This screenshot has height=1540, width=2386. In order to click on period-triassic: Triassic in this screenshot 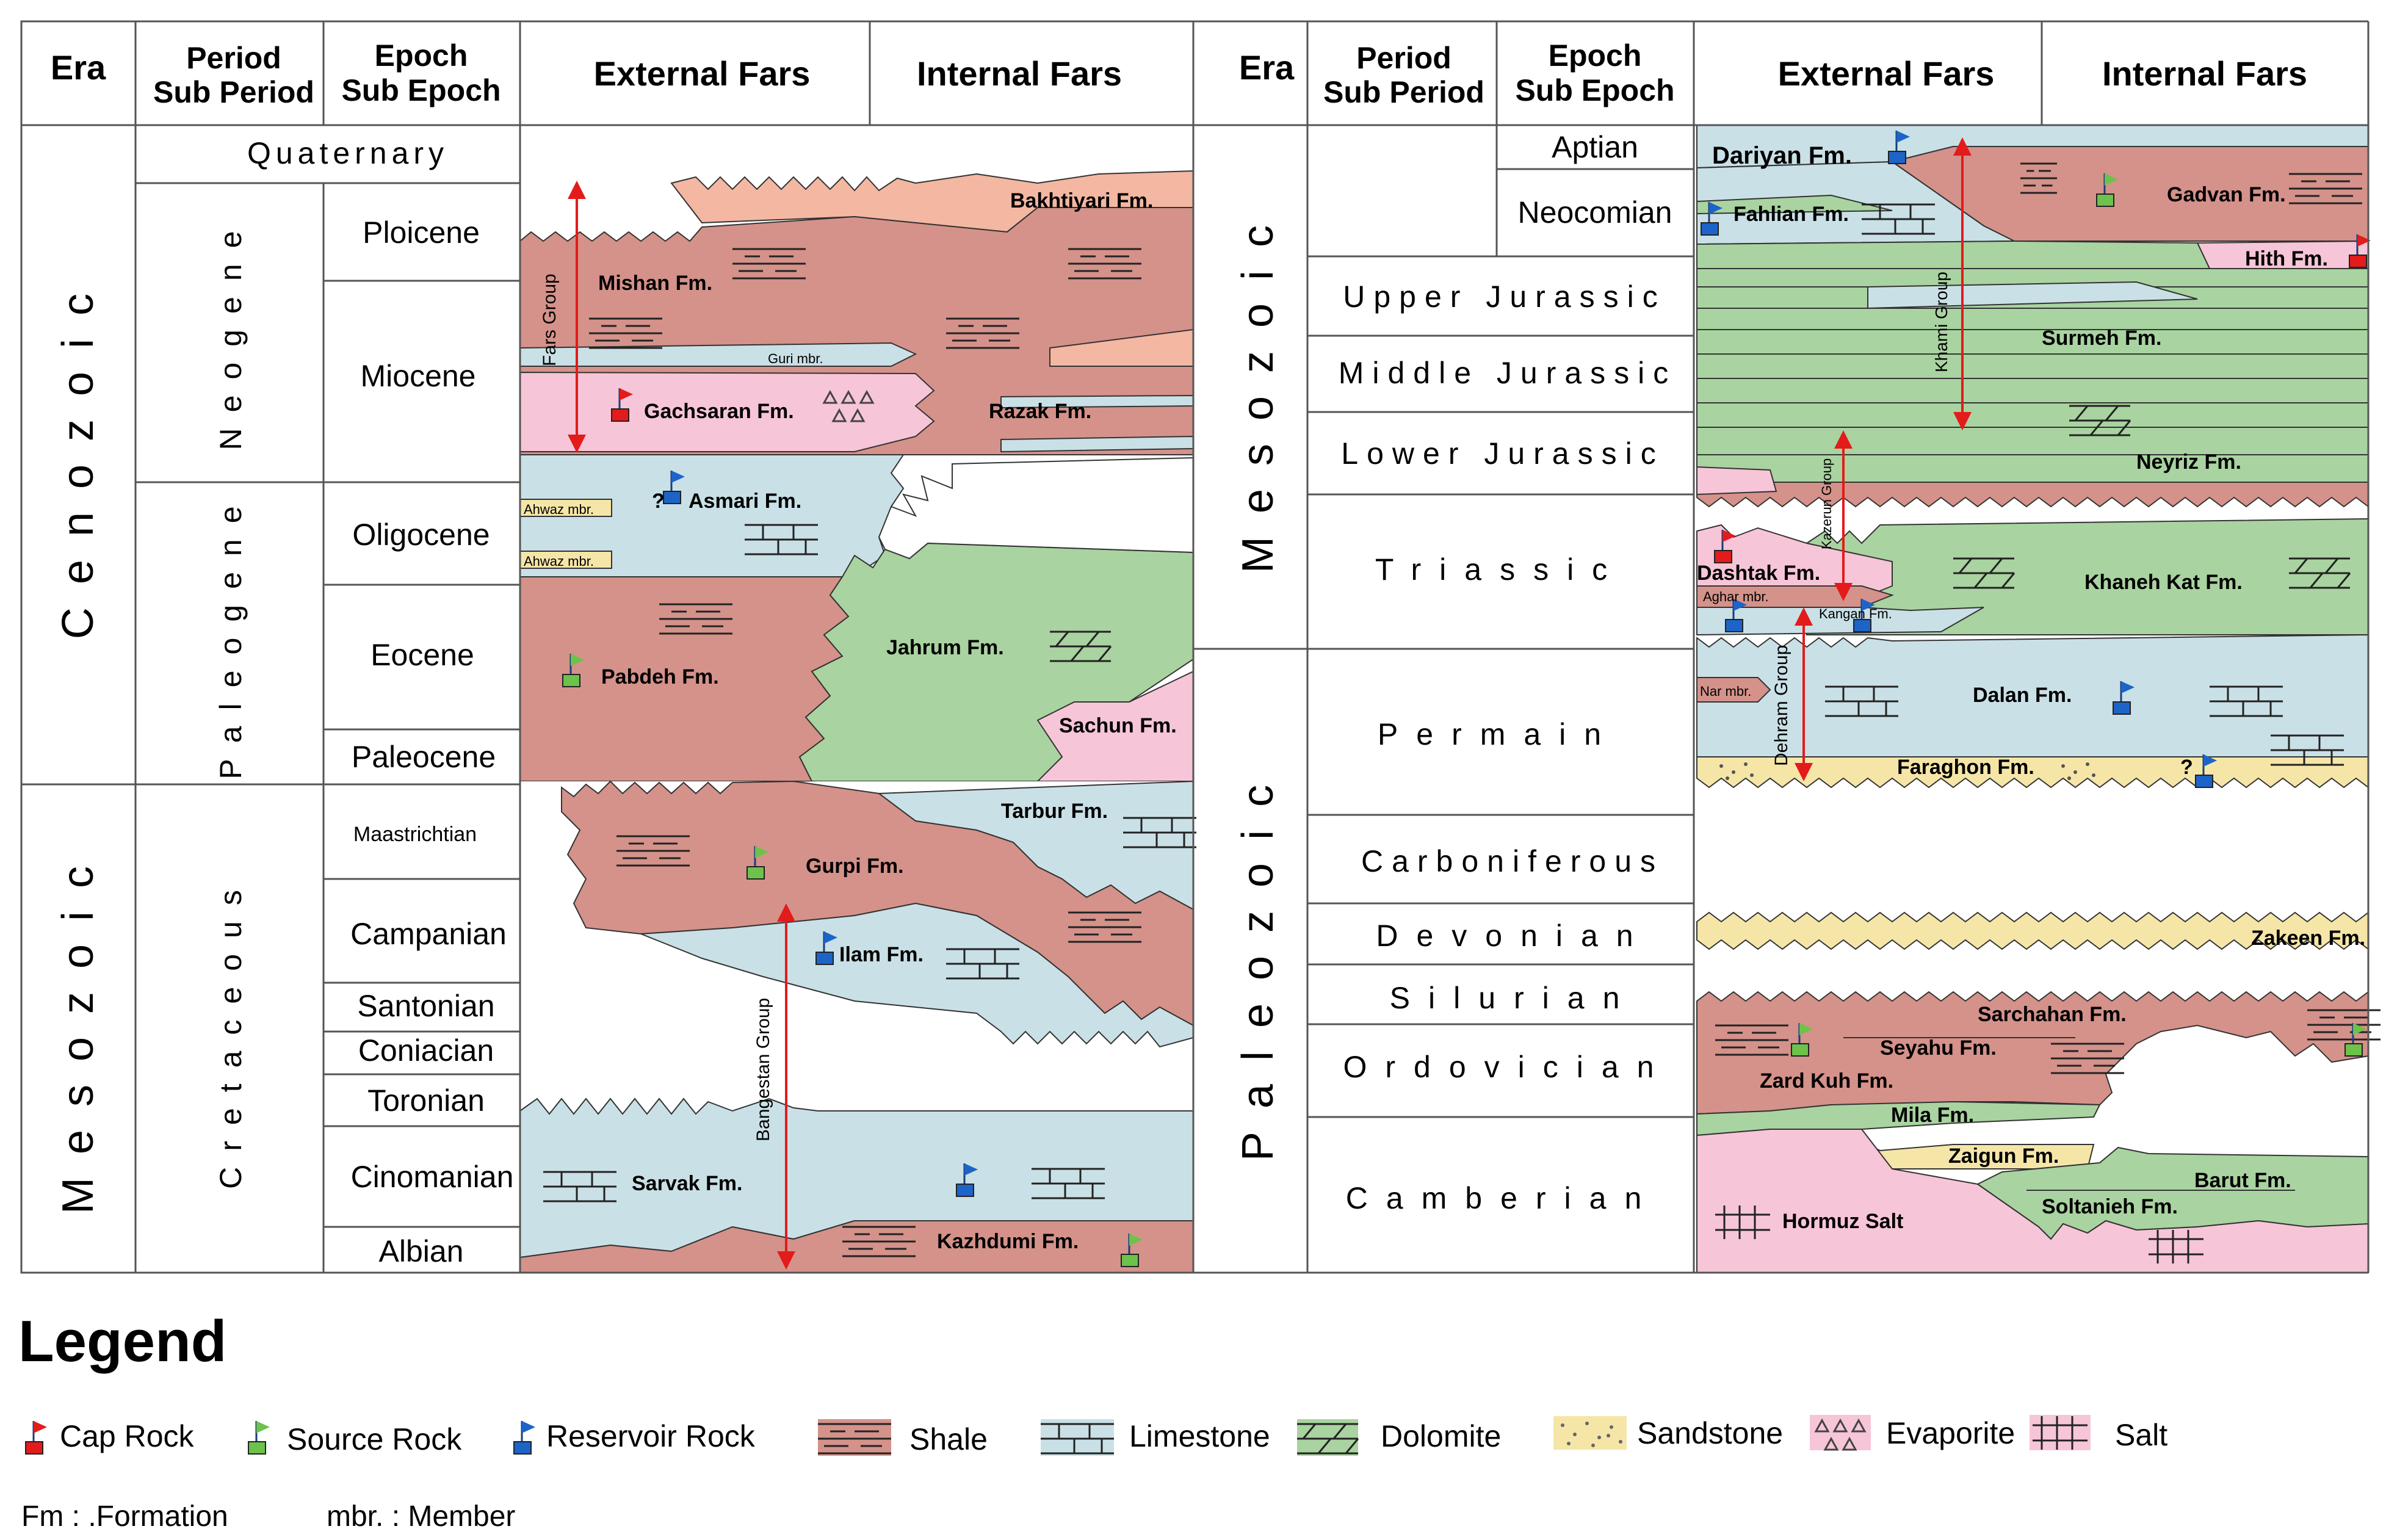, I will do `click(1500, 569)`.